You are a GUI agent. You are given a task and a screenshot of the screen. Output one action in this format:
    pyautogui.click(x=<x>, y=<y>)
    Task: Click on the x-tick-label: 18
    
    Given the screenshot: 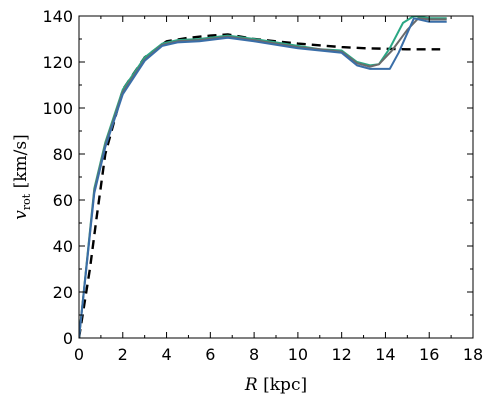 What is the action you would take?
    pyautogui.click(x=473, y=354)
    